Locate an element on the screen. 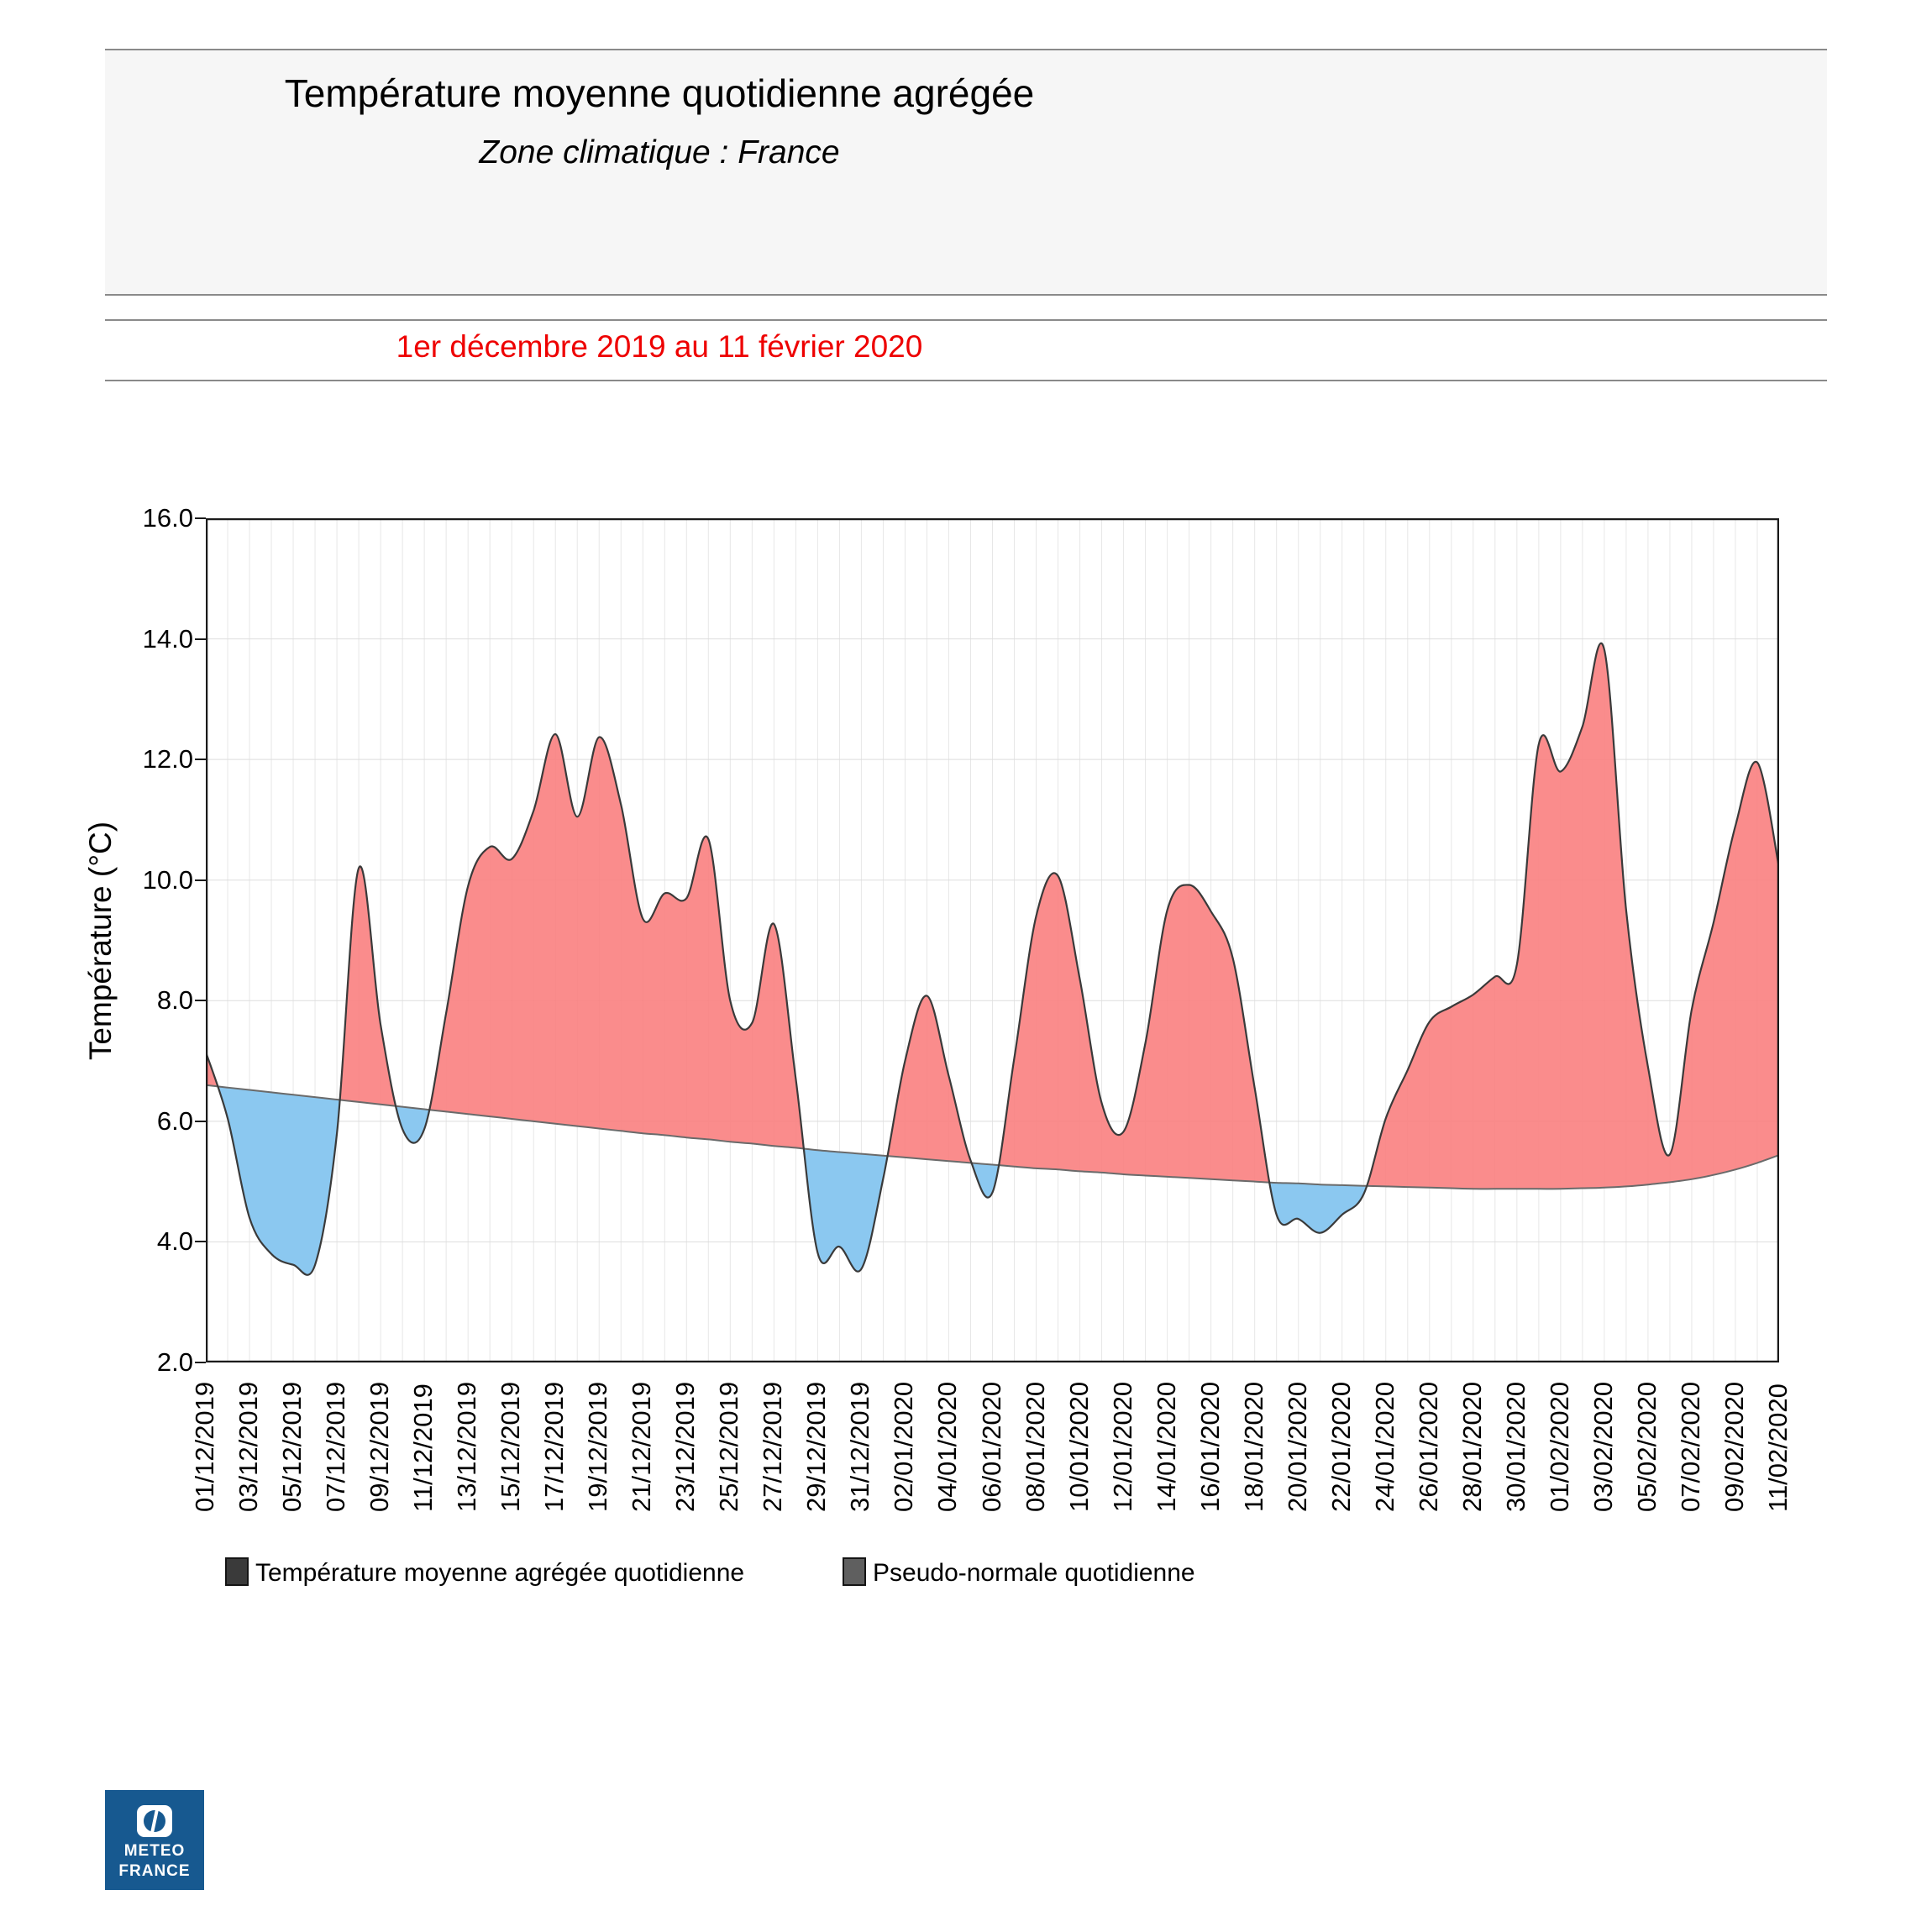  x-tick-label: 22/01/2020 is located at coordinates (1341, 1446).